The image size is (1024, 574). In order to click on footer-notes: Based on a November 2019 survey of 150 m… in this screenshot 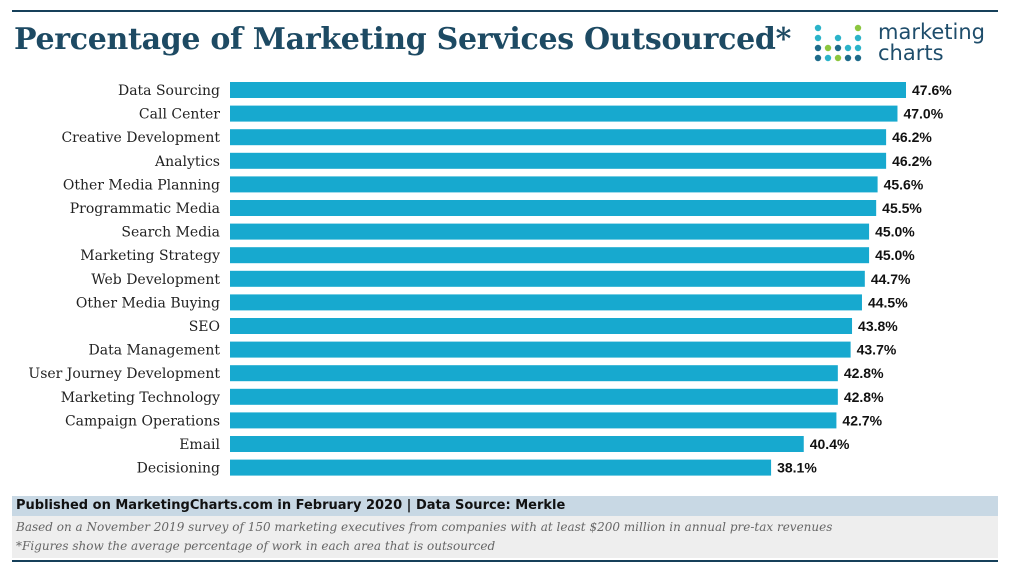, I will do `click(505, 537)`.